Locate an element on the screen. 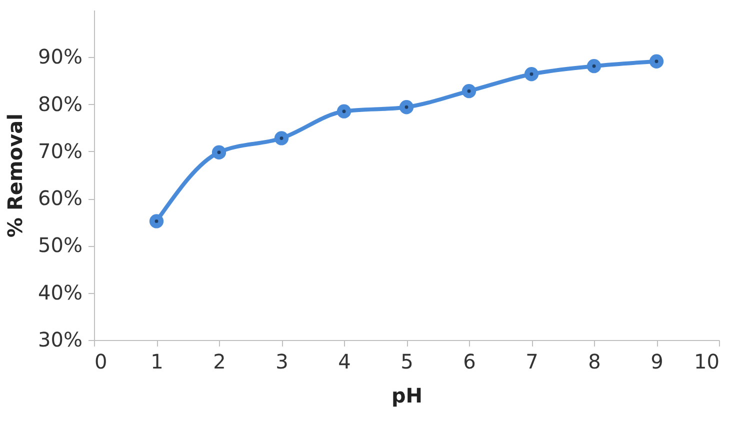 The height and width of the screenshot is (431, 750). x-tick-label: 4 is located at coordinates (344, 362).